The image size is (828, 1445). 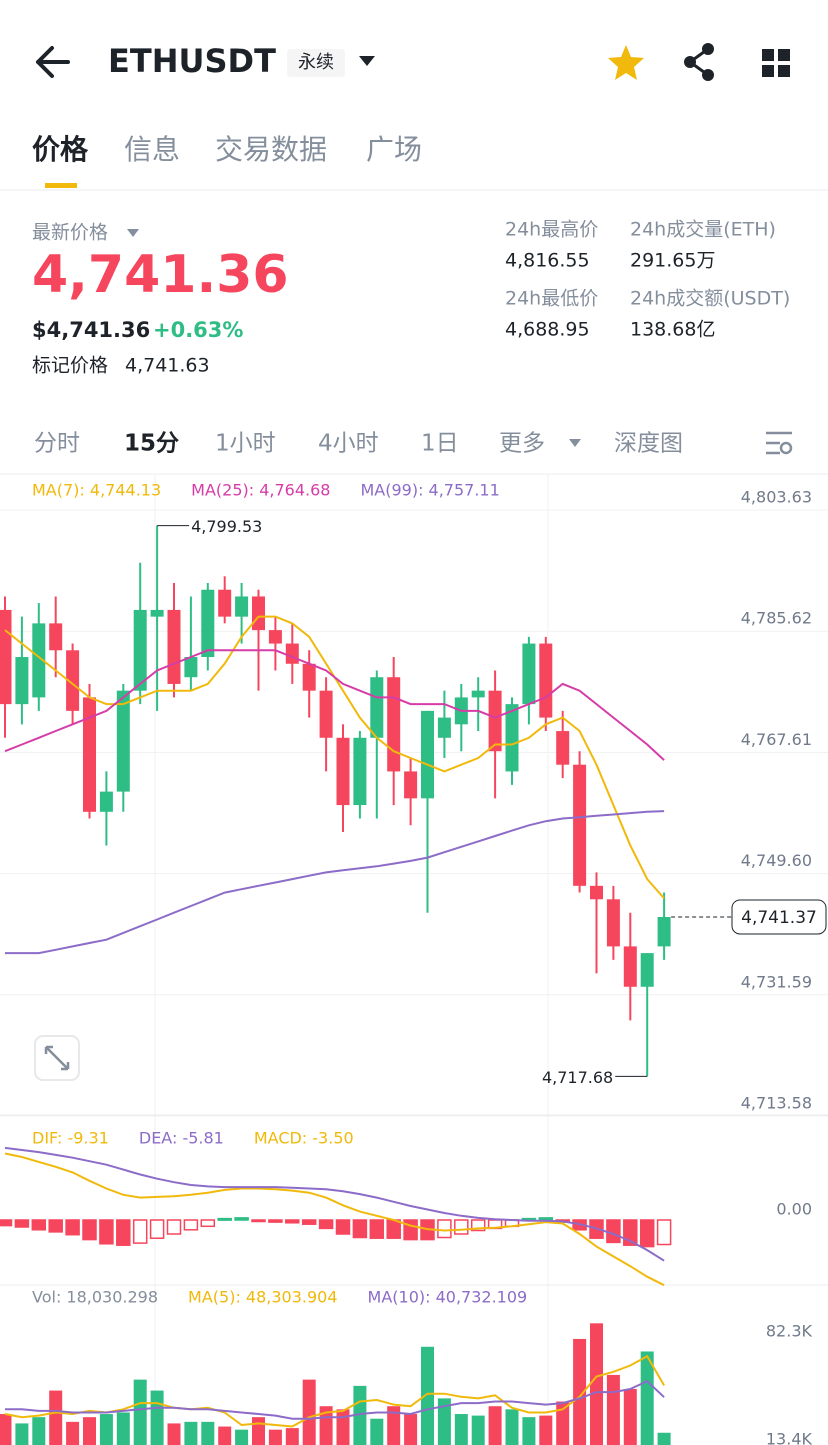 What do you see at coordinates (151, 444) in the screenshot?
I see `interval: 15分` at bounding box center [151, 444].